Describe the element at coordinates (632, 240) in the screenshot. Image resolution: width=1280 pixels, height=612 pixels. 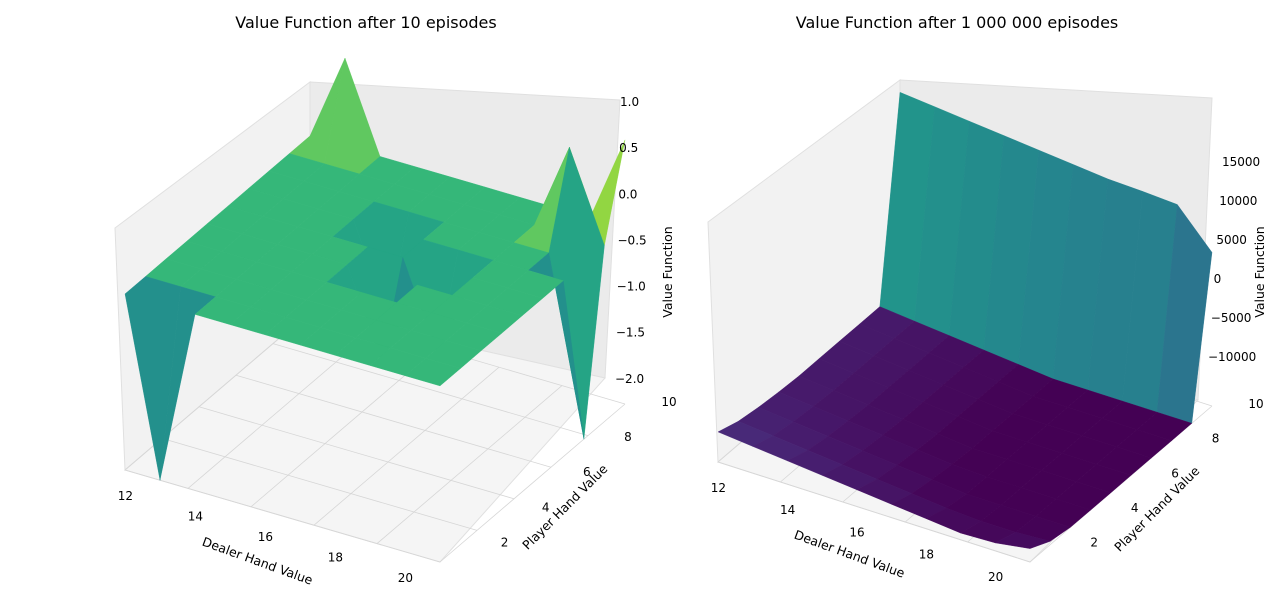
I see `z-tick-label: −0.5` at that location.